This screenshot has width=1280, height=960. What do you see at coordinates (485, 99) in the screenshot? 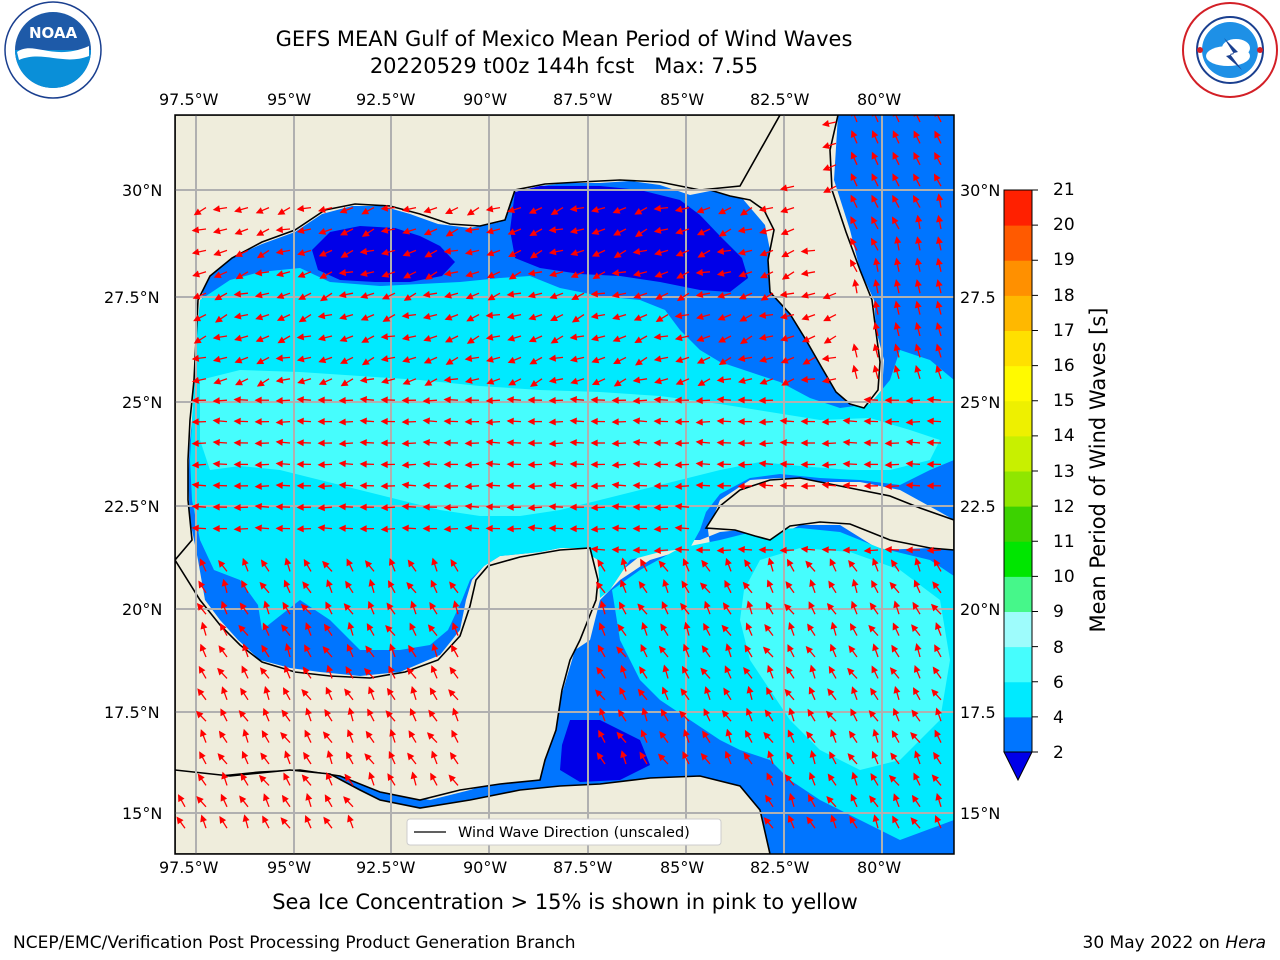
I see `lon-tick-top: 90°W` at bounding box center [485, 99].